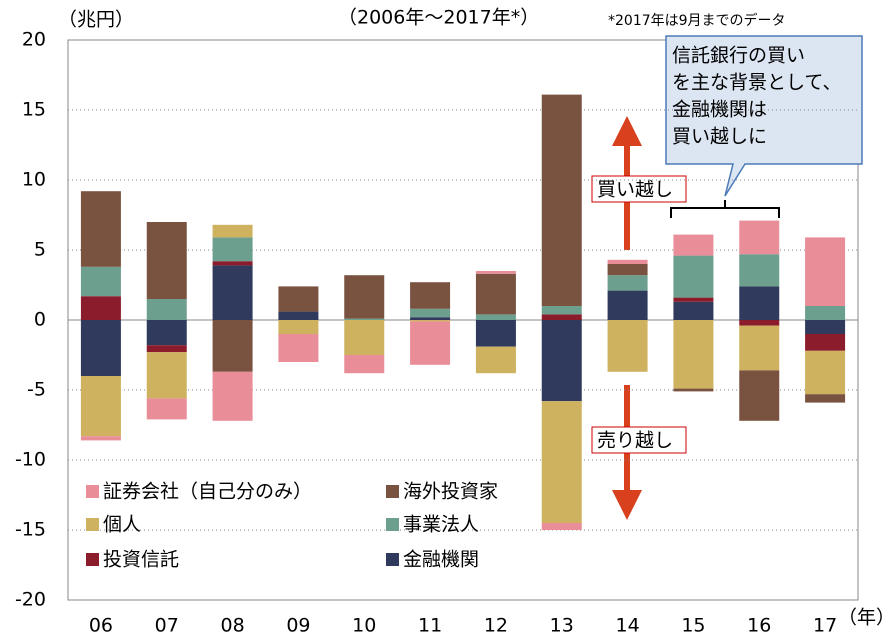 Image resolution: width=891 pixels, height=637 pixels. I want to click on legend-label: 金融機関, so click(441, 560).